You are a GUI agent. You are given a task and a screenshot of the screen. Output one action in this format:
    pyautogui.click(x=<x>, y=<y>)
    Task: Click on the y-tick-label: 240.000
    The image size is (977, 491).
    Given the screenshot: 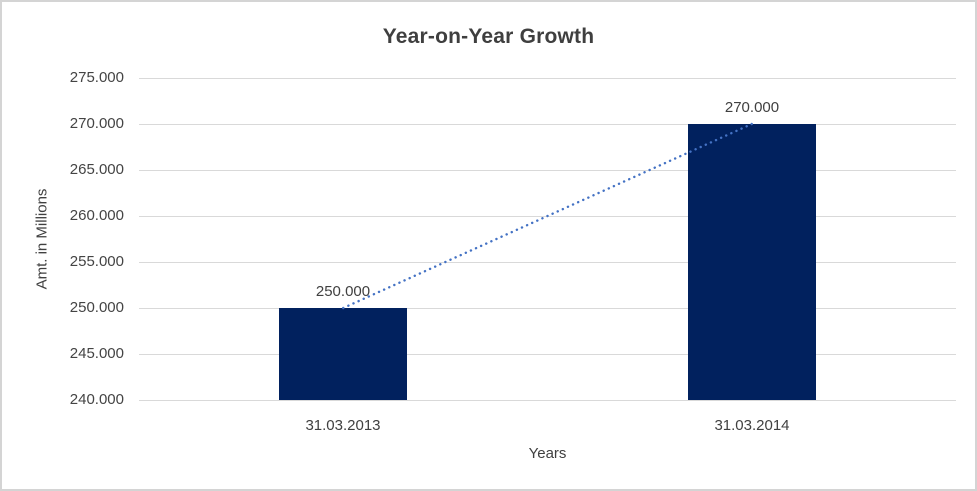 What is the action you would take?
    pyautogui.click(x=96, y=399)
    